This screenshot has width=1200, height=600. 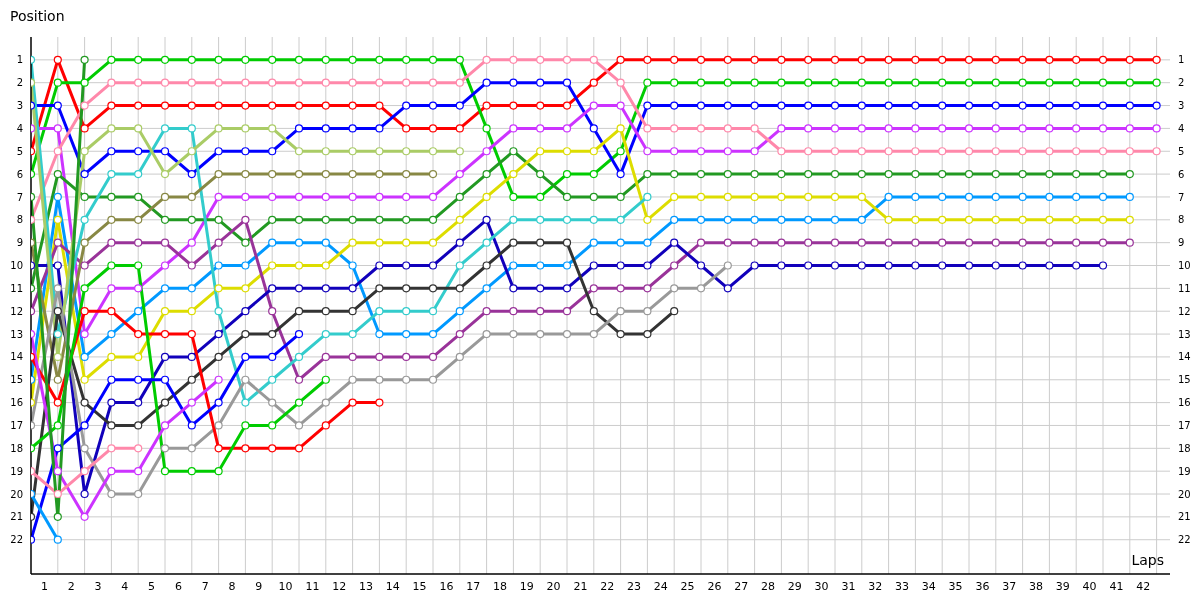 I want to click on x-tick-label: 14, so click(x=392, y=586).